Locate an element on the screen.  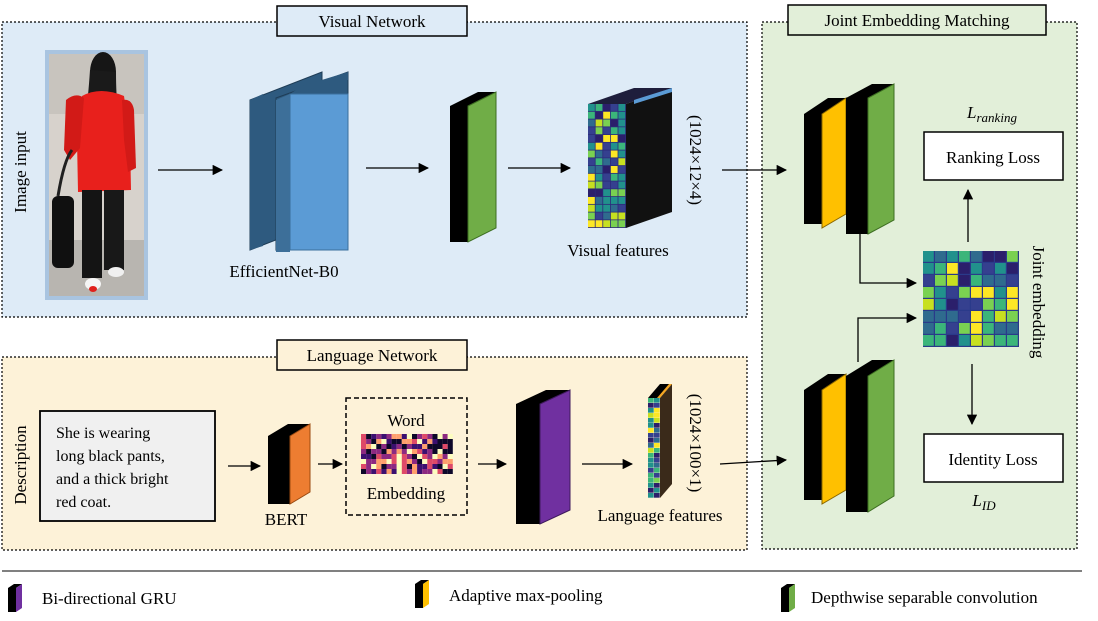
visual-network-title-box is located at coordinates (372, 21).